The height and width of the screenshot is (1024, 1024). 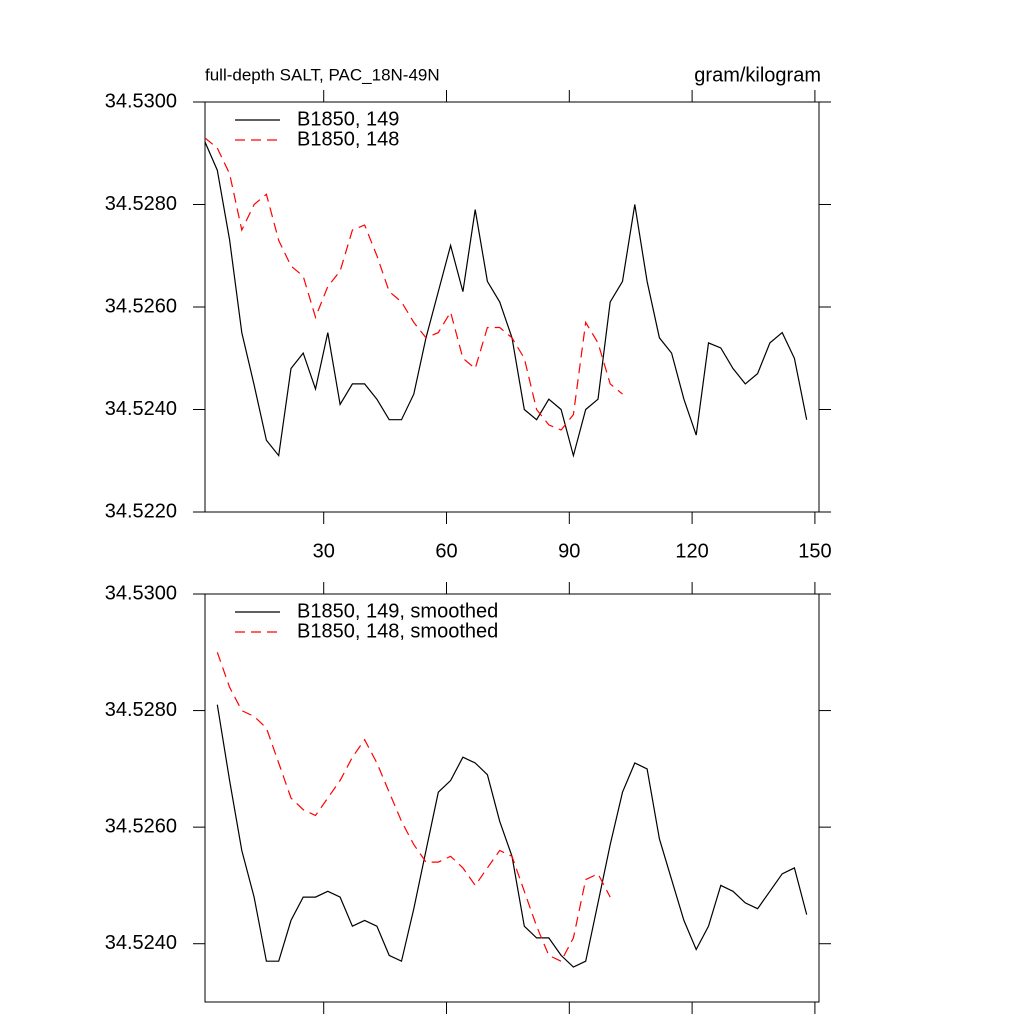 What do you see at coordinates (141, 511) in the screenshot?
I see `y-tick-label: 34.5220` at bounding box center [141, 511].